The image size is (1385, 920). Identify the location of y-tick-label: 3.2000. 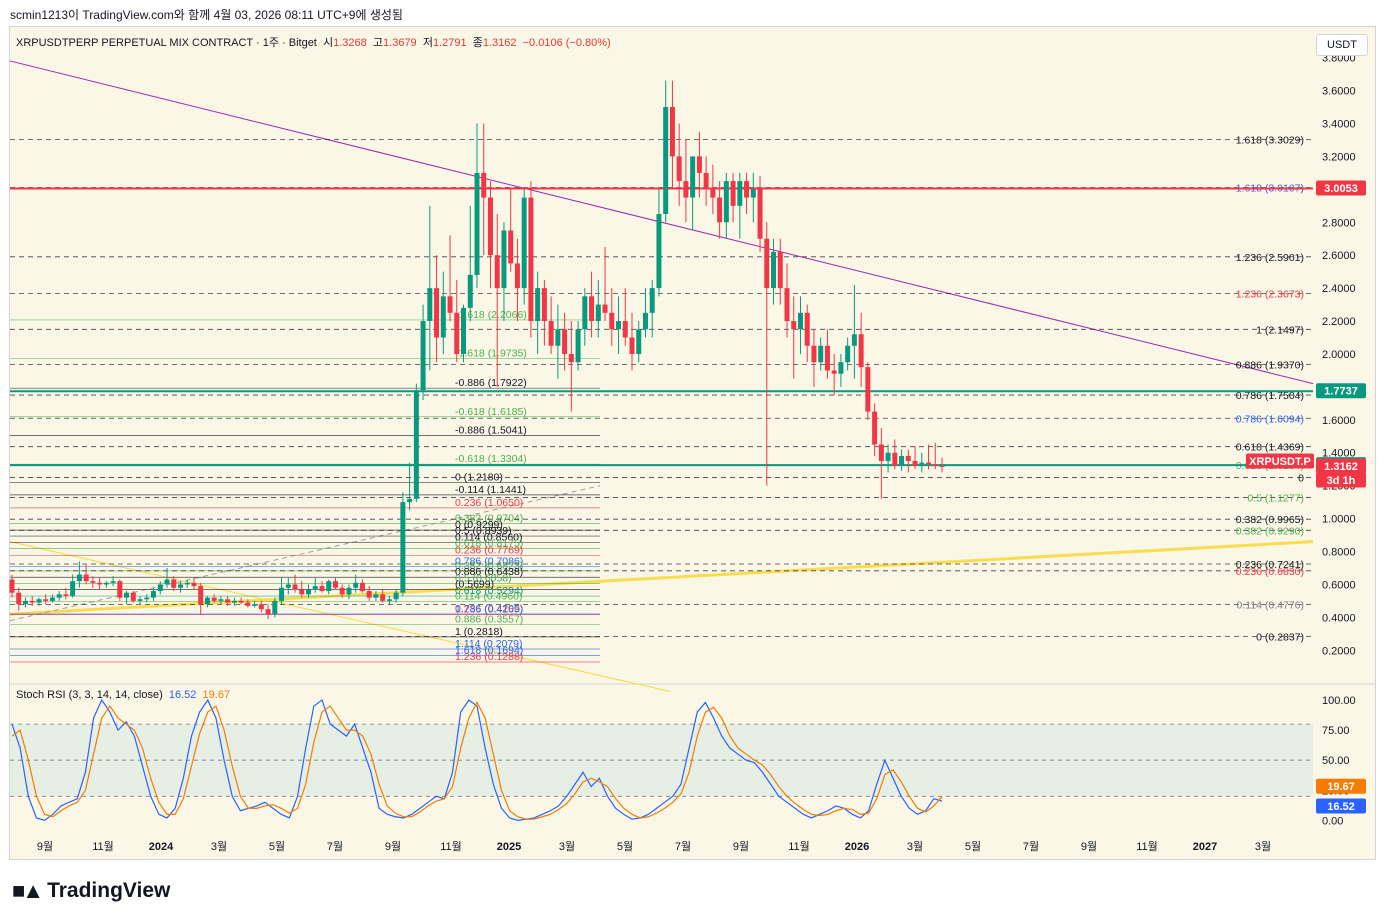
(1339, 157).